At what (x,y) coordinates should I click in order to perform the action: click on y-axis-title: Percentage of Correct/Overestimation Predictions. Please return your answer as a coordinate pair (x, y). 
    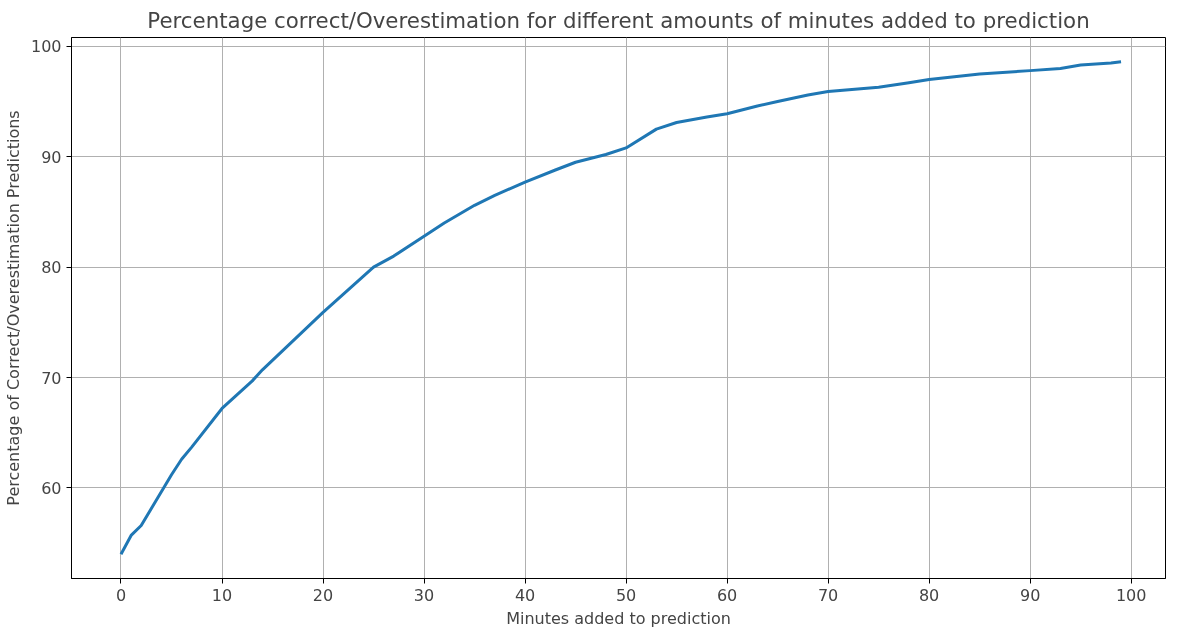
    Looking at the image, I should click on (13, 308).